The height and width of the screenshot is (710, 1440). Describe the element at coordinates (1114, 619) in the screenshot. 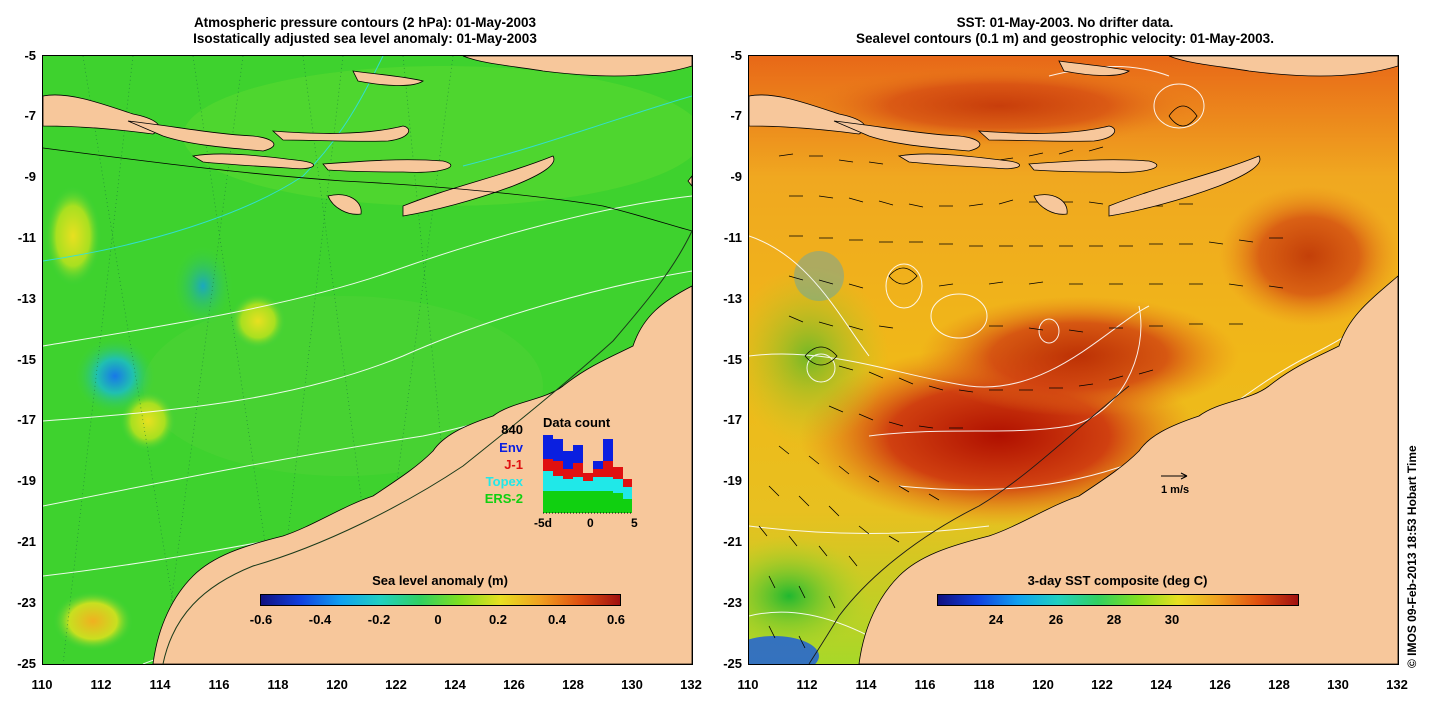

I see `right-cb-tick-3: 28` at that location.